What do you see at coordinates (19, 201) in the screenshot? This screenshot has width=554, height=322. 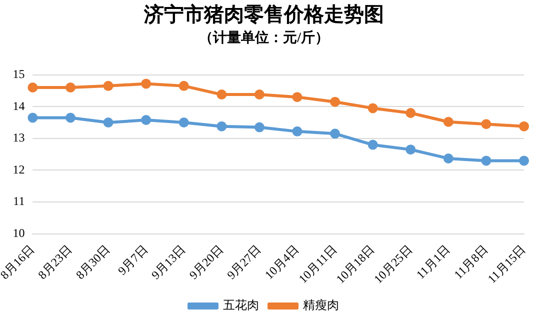 I see `y-tick-label: 11` at bounding box center [19, 201].